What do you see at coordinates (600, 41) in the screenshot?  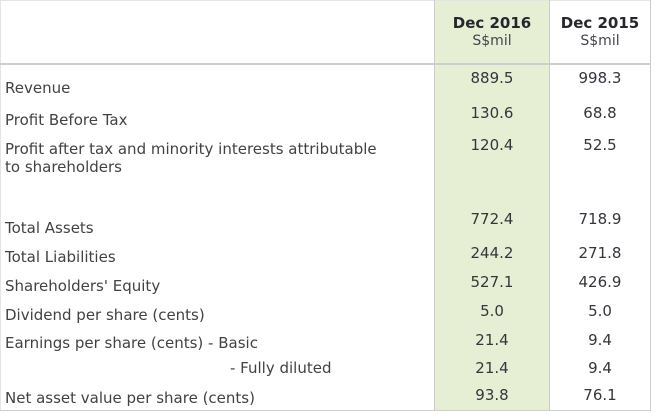 I see `column-unit-dec-2015: S$mil` at bounding box center [600, 41].